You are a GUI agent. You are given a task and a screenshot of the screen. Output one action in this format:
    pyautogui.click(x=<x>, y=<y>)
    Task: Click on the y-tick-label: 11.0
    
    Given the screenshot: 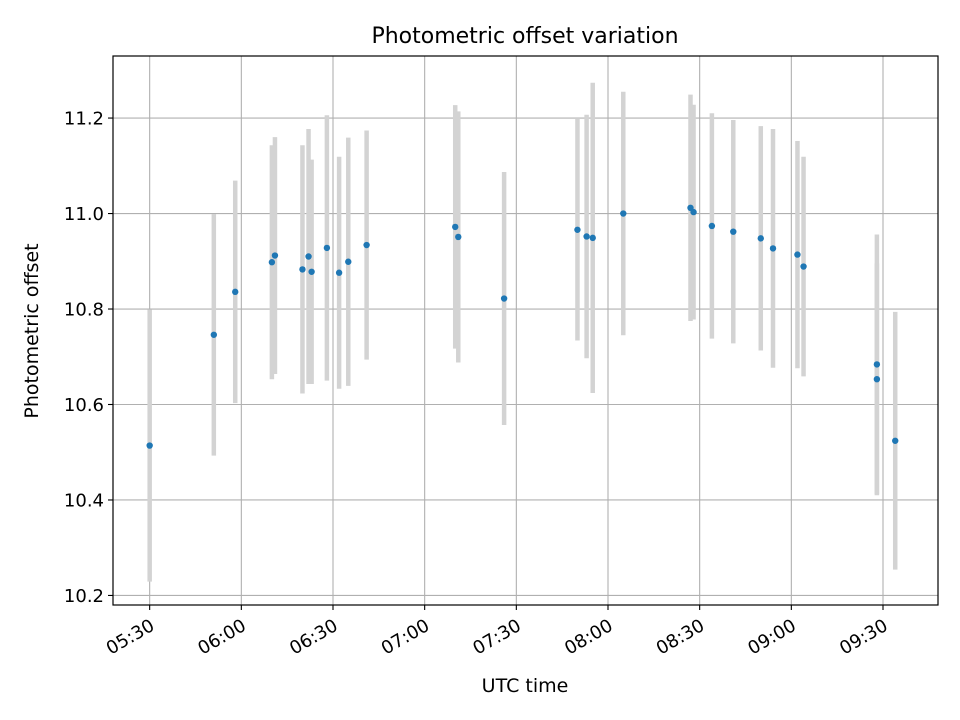 What is the action you would take?
    pyautogui.click(x=84, y=214)
    